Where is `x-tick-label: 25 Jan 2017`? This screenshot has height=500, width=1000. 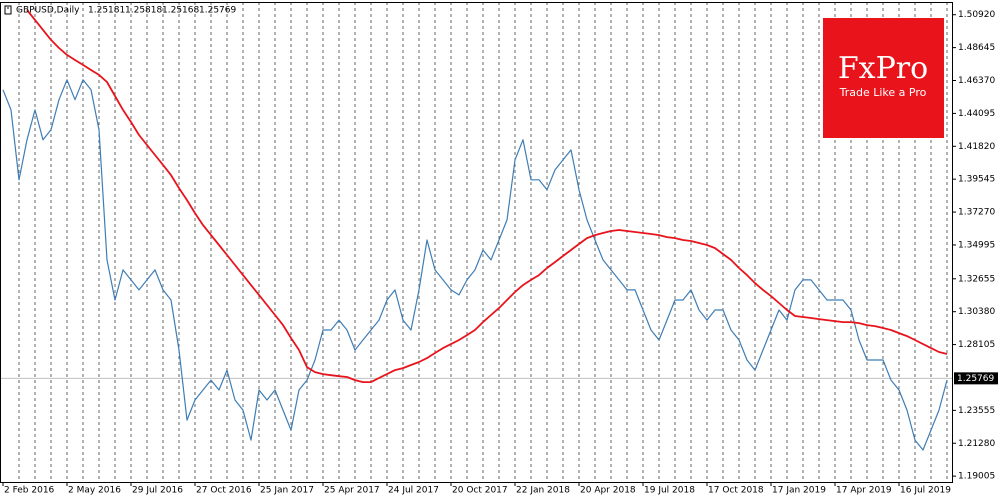
x-tick-label: 25 Jan 2017 is located at coordinates (287, 491).